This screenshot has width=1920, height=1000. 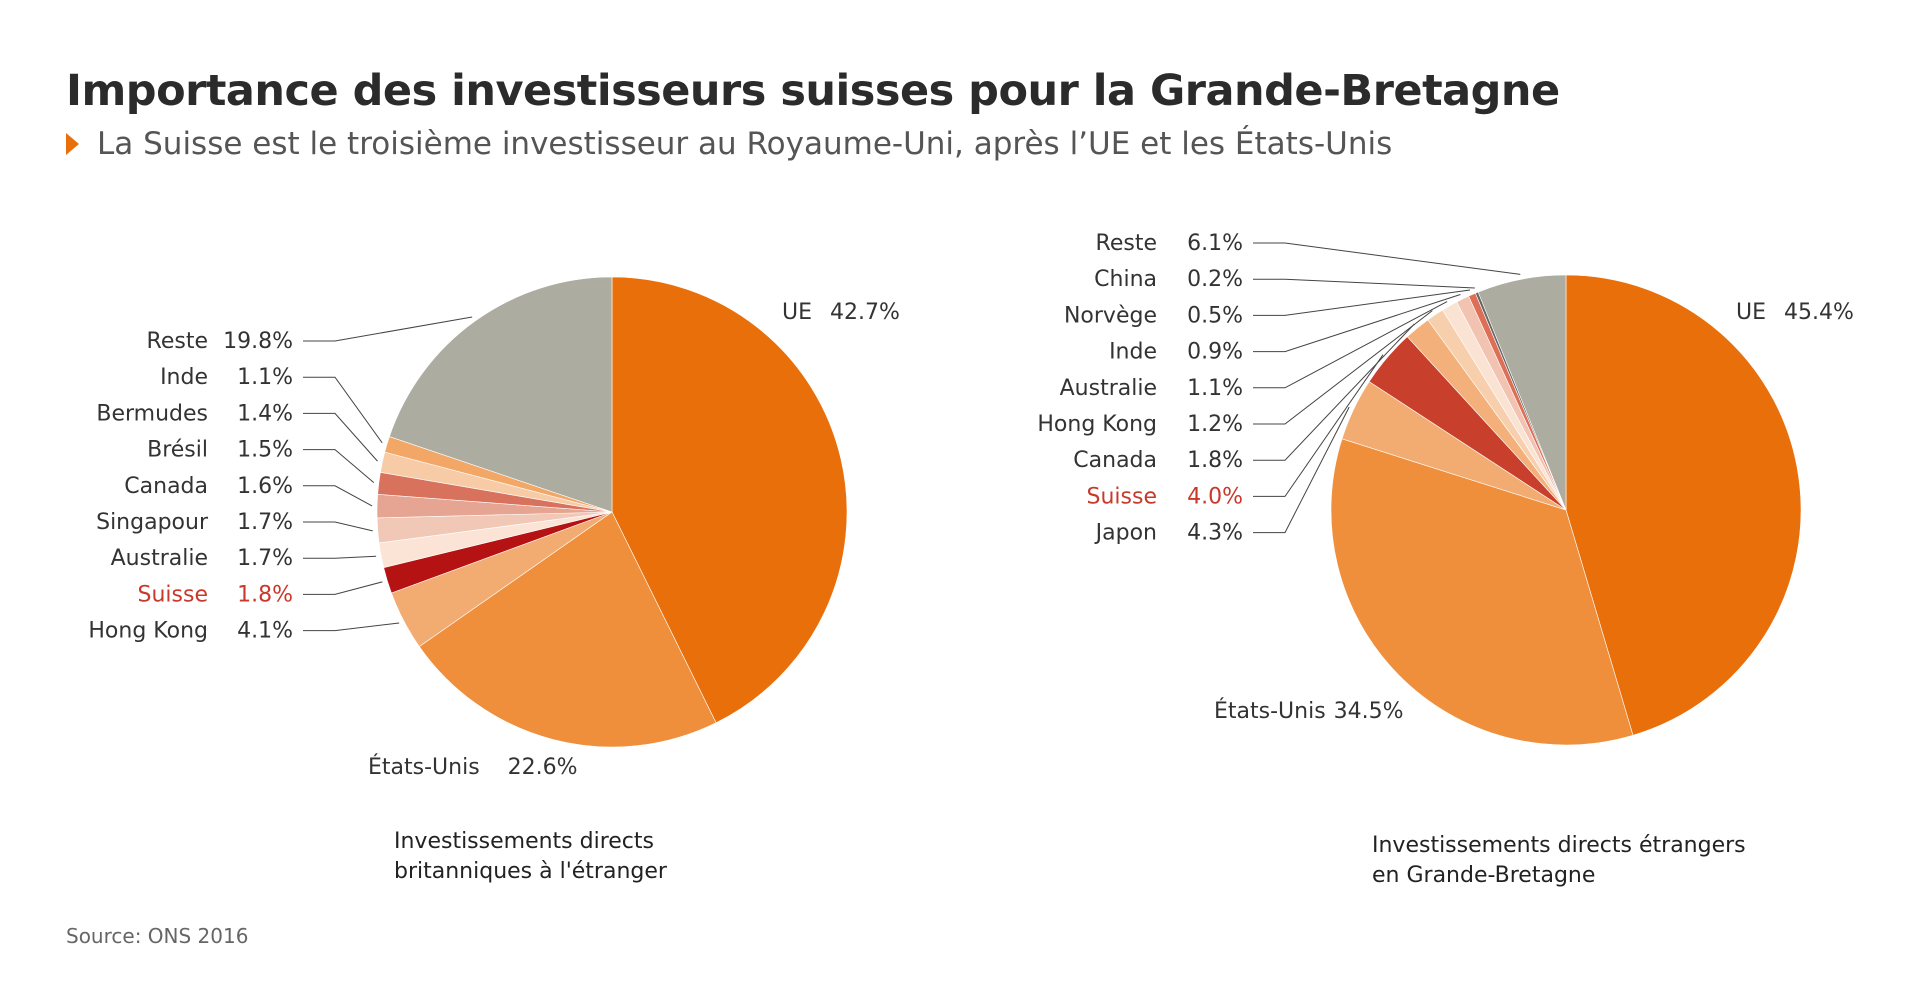 I want to click on slice-value-norvege: 0.5%, so click(x=1215, y=315).